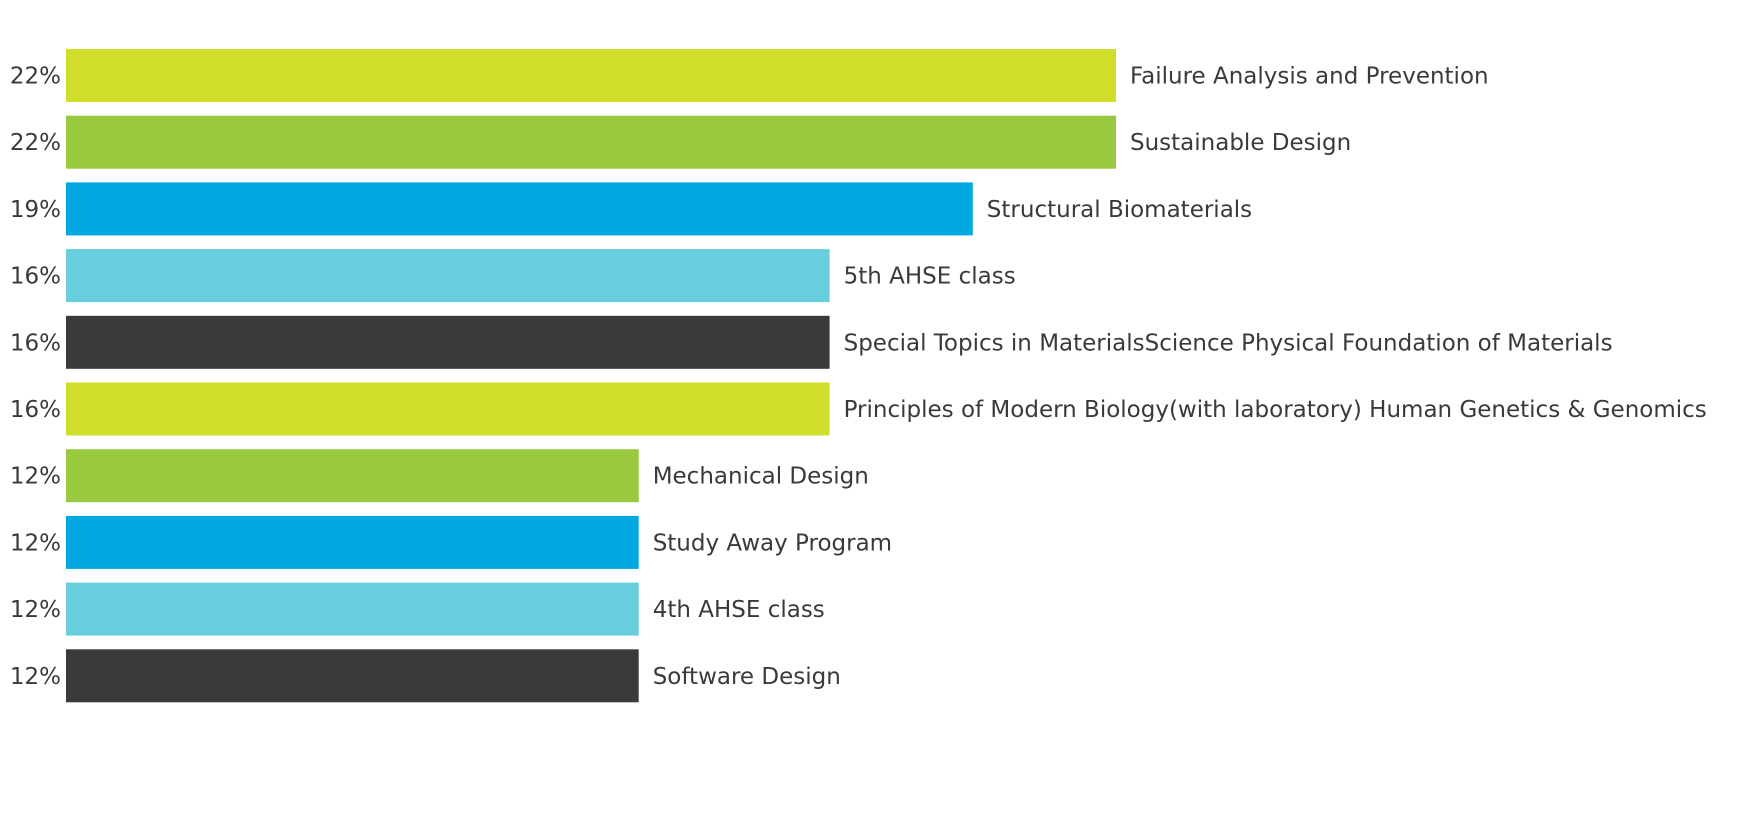 The image size is (1739, 819). I want to click on value-labels-layer: 22% 22% 19% 16% 16% 16% 12% 12% 12% 12%, so click(35, 377).